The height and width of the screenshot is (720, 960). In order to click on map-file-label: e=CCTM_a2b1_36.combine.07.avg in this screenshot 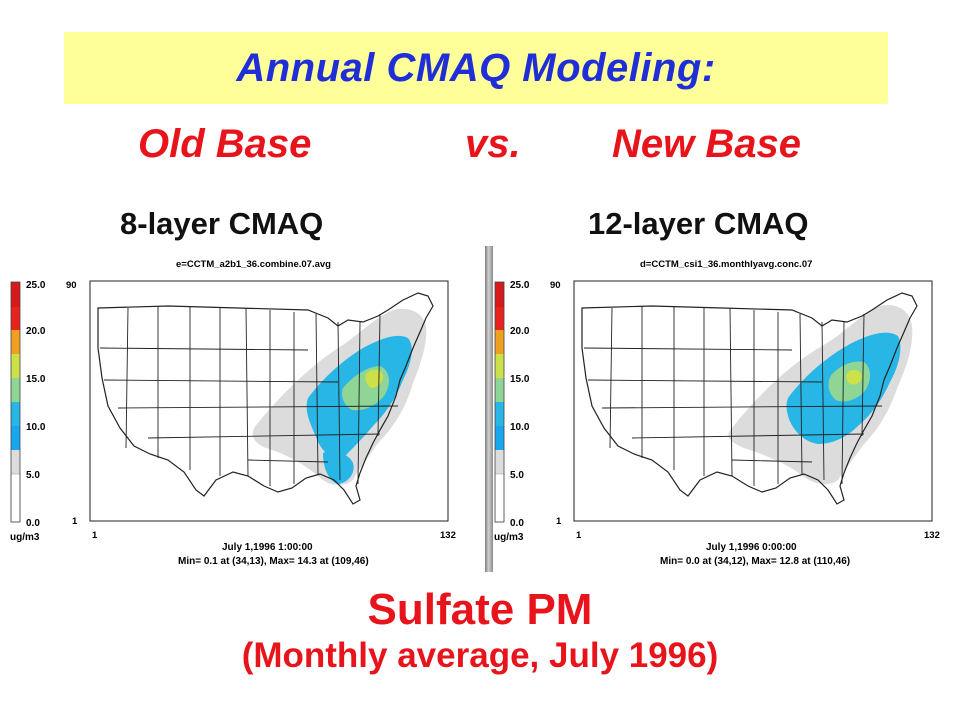, I will do `click(253, 264)`.